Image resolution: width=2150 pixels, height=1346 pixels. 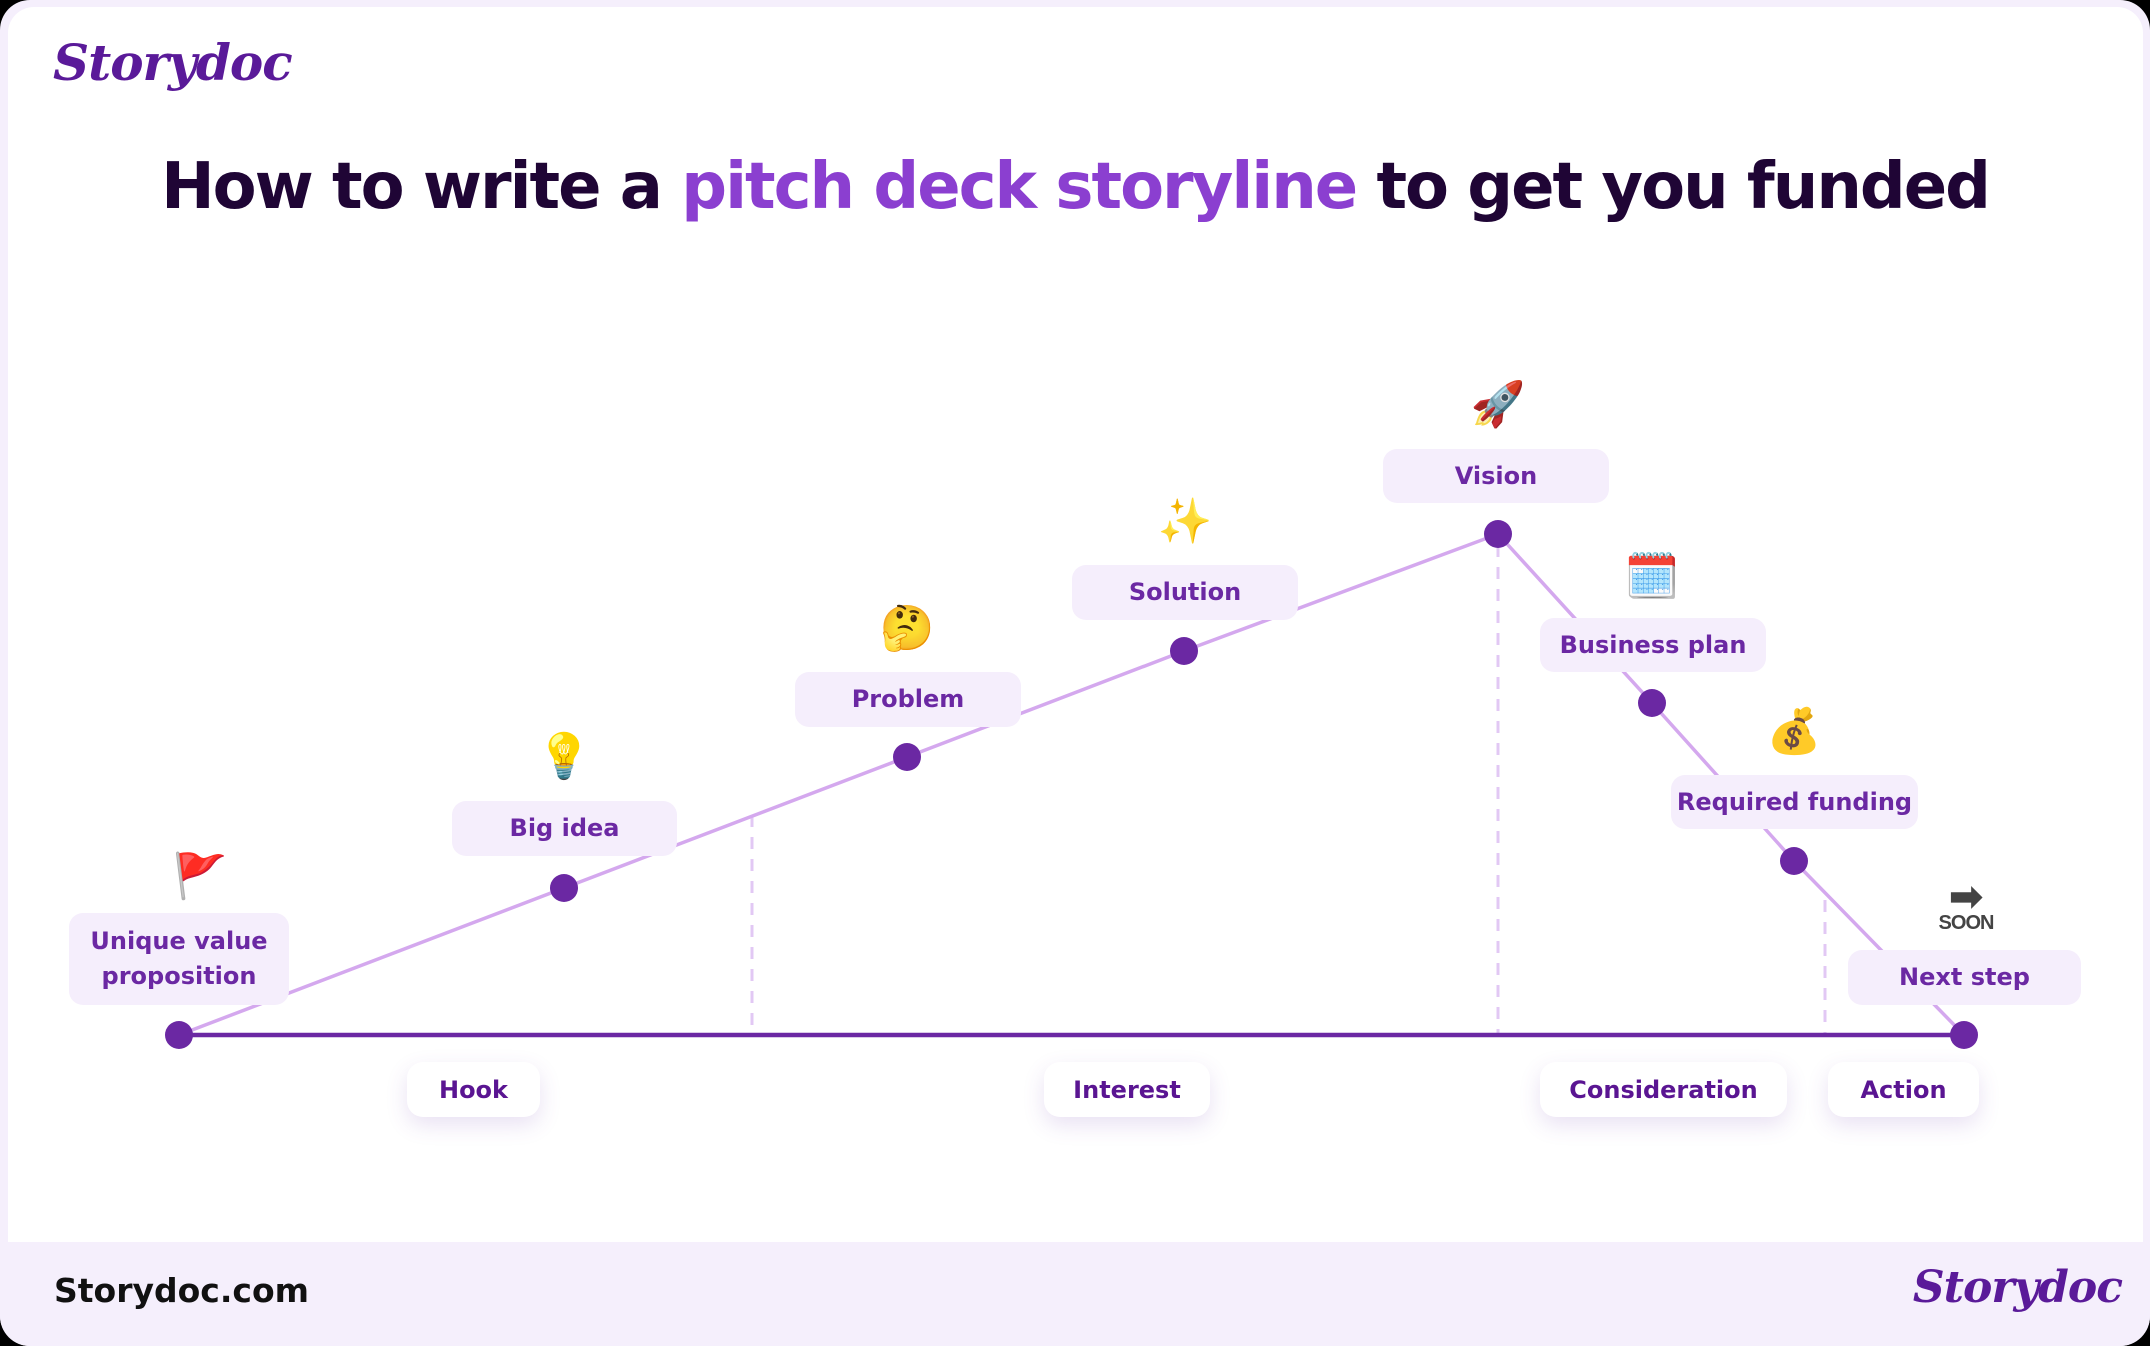 What do you see at coordinates (1966, 904) in the screenshot?
I see `soon-arrow-icon: ➡ SOON` at bounding box center [1966, 904].